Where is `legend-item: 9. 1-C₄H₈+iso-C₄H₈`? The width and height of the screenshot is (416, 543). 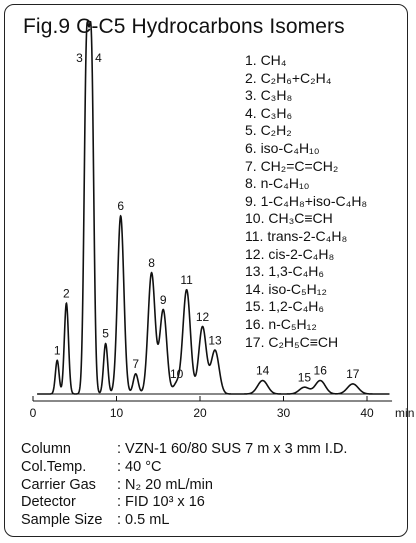
legend-item: 9. 1-C₄H₈+iso-C₄H₈ is located at coordinates (306, 200).